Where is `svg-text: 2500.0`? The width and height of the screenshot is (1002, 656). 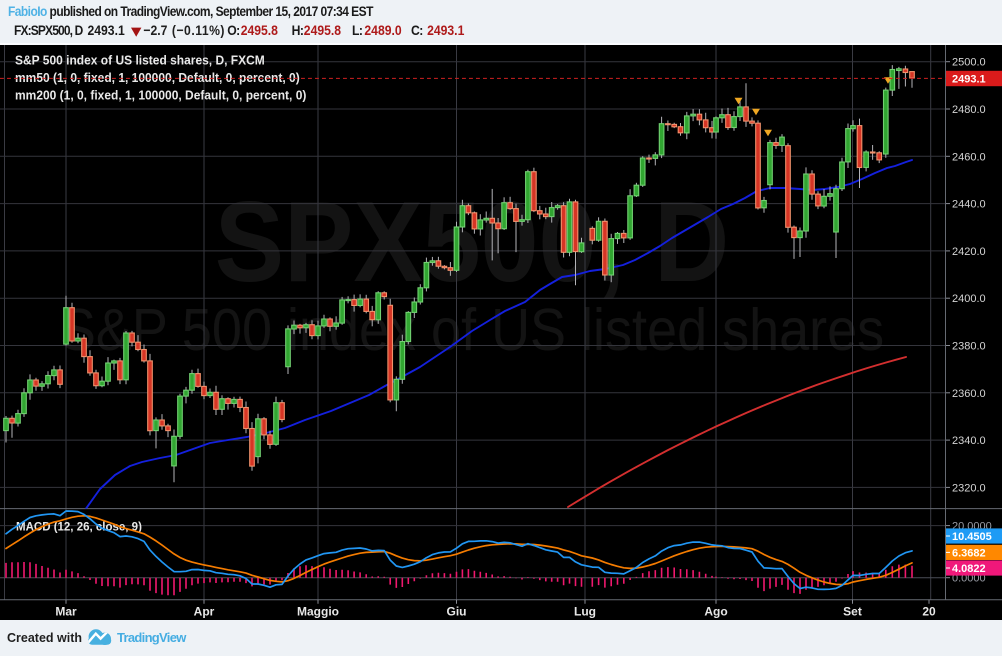 svg-text: 2500.0 is located at coordinates (969, 63).